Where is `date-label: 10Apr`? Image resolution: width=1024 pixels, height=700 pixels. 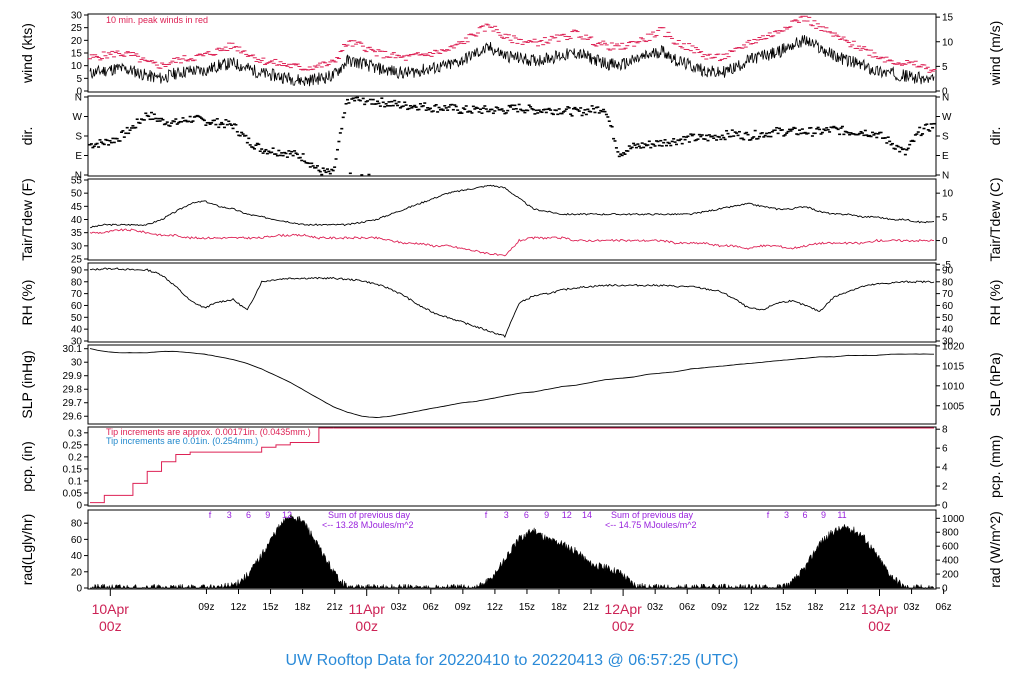
date-label: 10Apr is located at coordinates (111, 609).